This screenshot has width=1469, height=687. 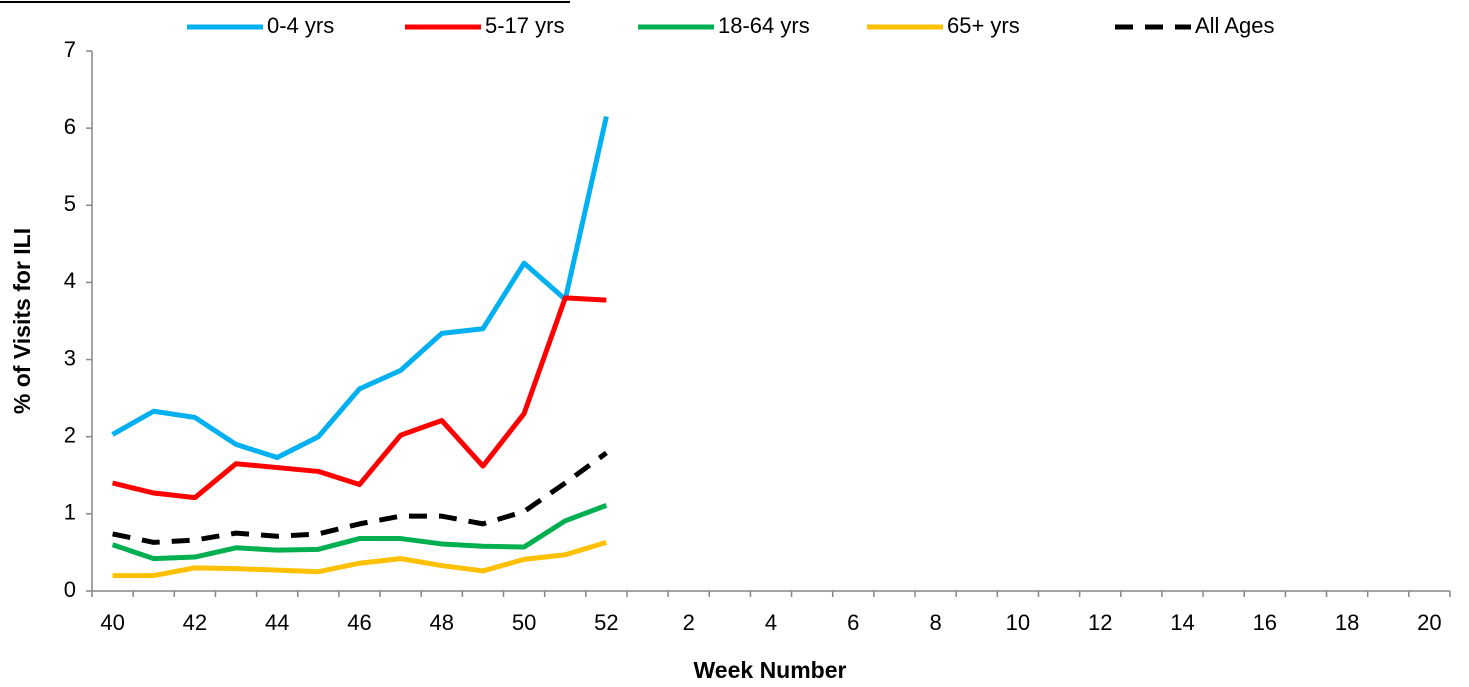 I want to click on x-tick-label: 44, so click(x=277, y=622).